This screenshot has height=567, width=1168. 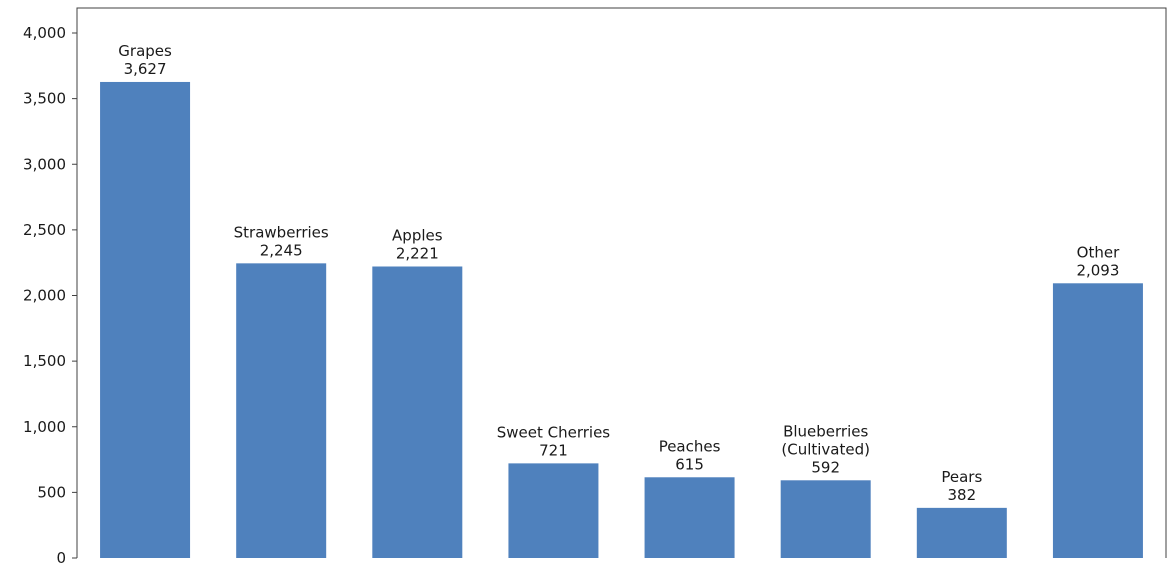 What do you see at coordinates (61, 558) in the screenshot?
I see `y-tick-label: 0` at bounding box center [61, 558].